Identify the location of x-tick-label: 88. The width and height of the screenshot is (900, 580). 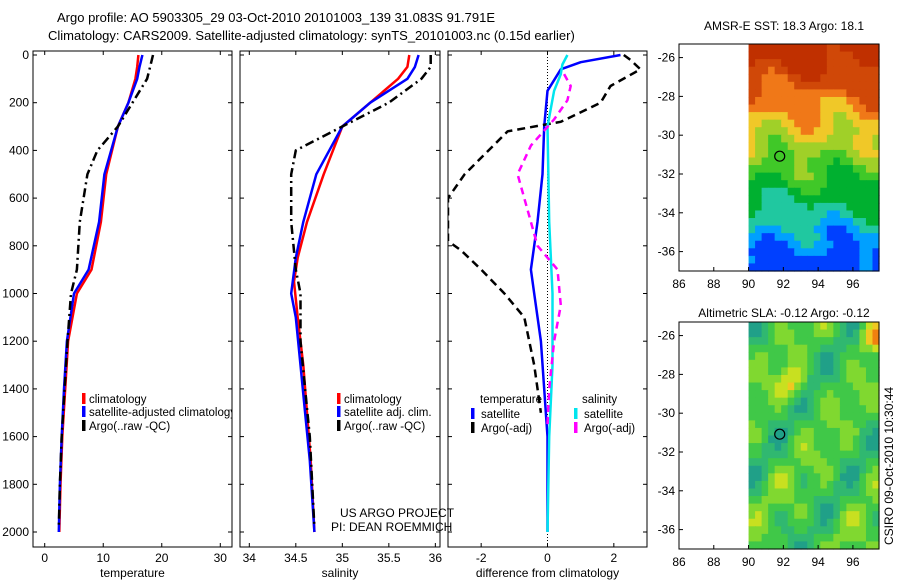
(714, 284).